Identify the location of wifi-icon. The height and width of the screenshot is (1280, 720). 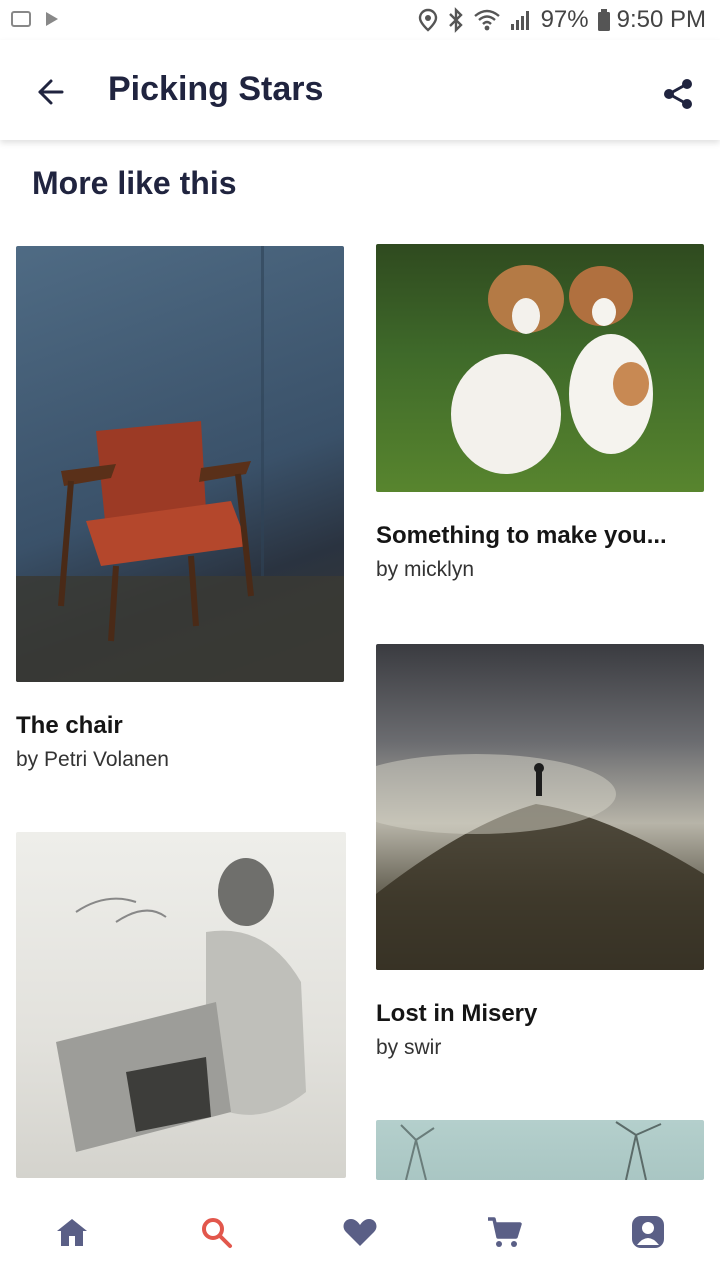
(487, 20).